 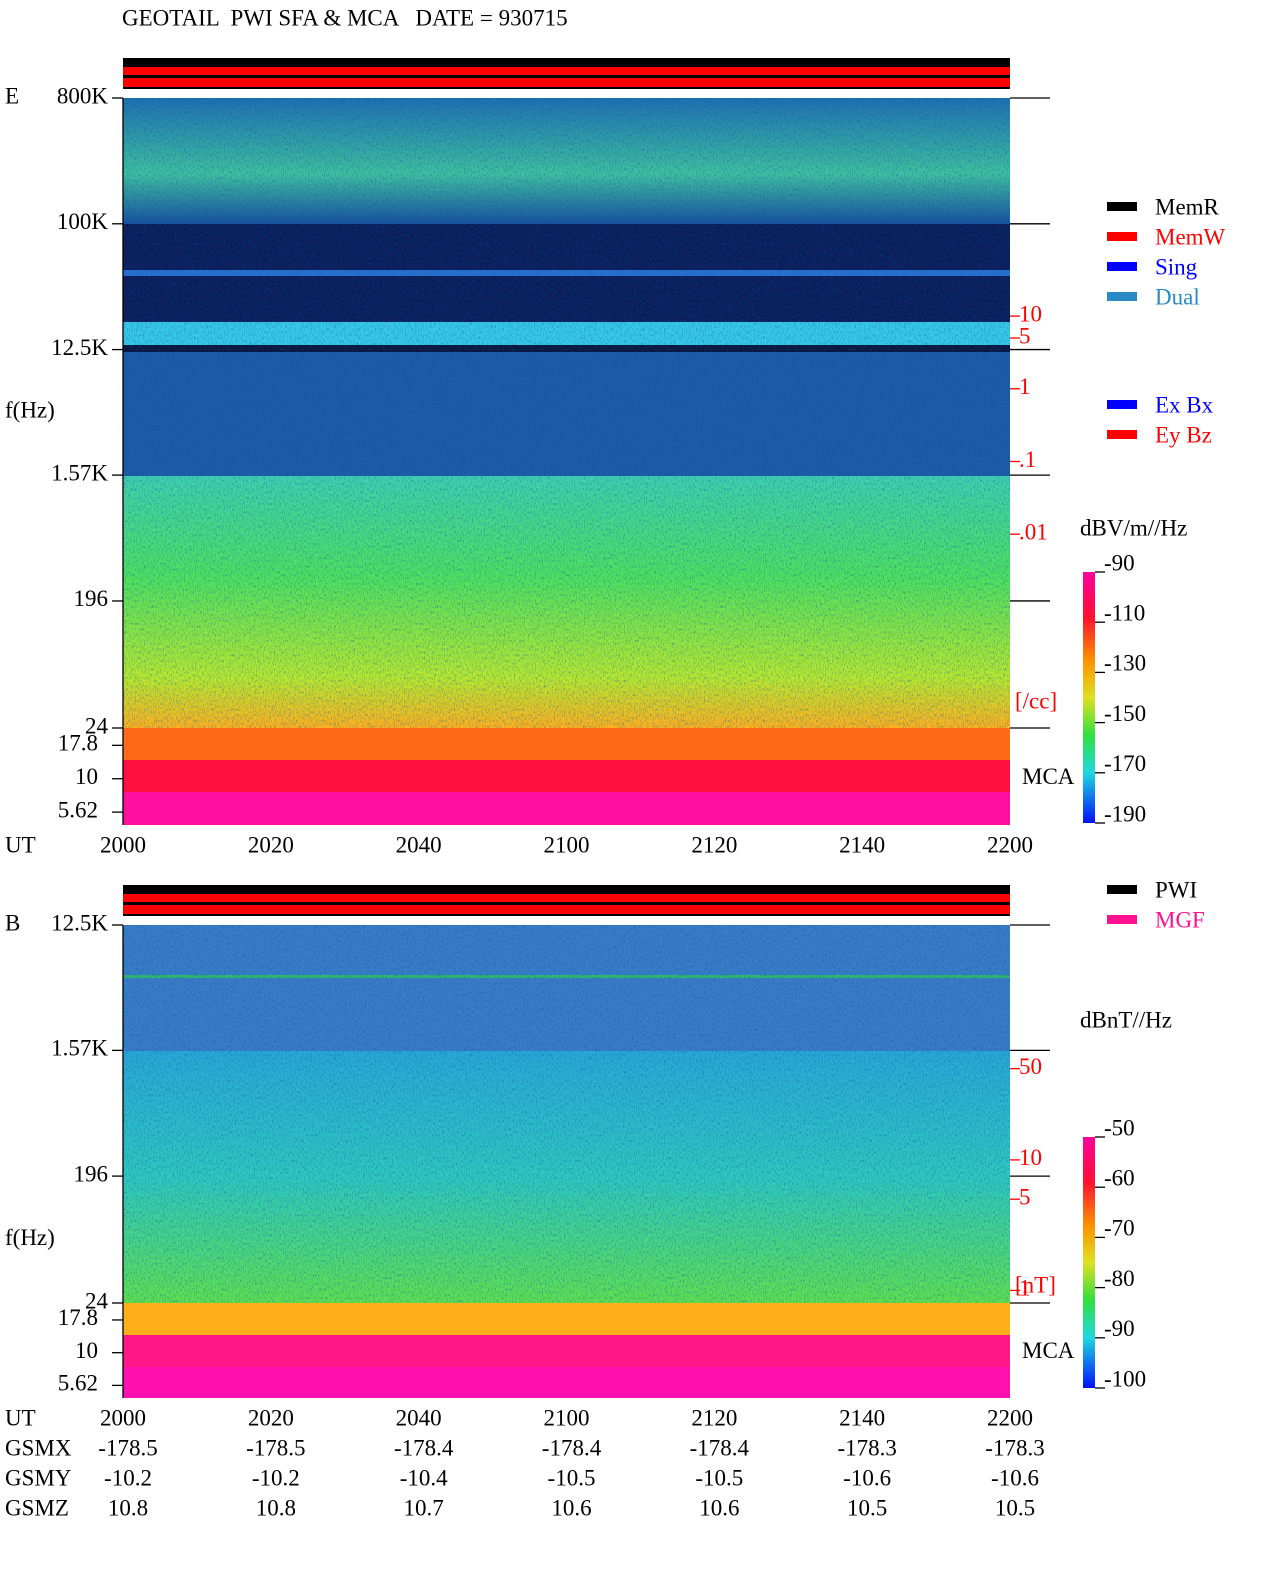 What do you see at coordinates (38, 1477) in the screenshot?
I see `orbit-label: GSMY` at bounding box center [38, 1477].